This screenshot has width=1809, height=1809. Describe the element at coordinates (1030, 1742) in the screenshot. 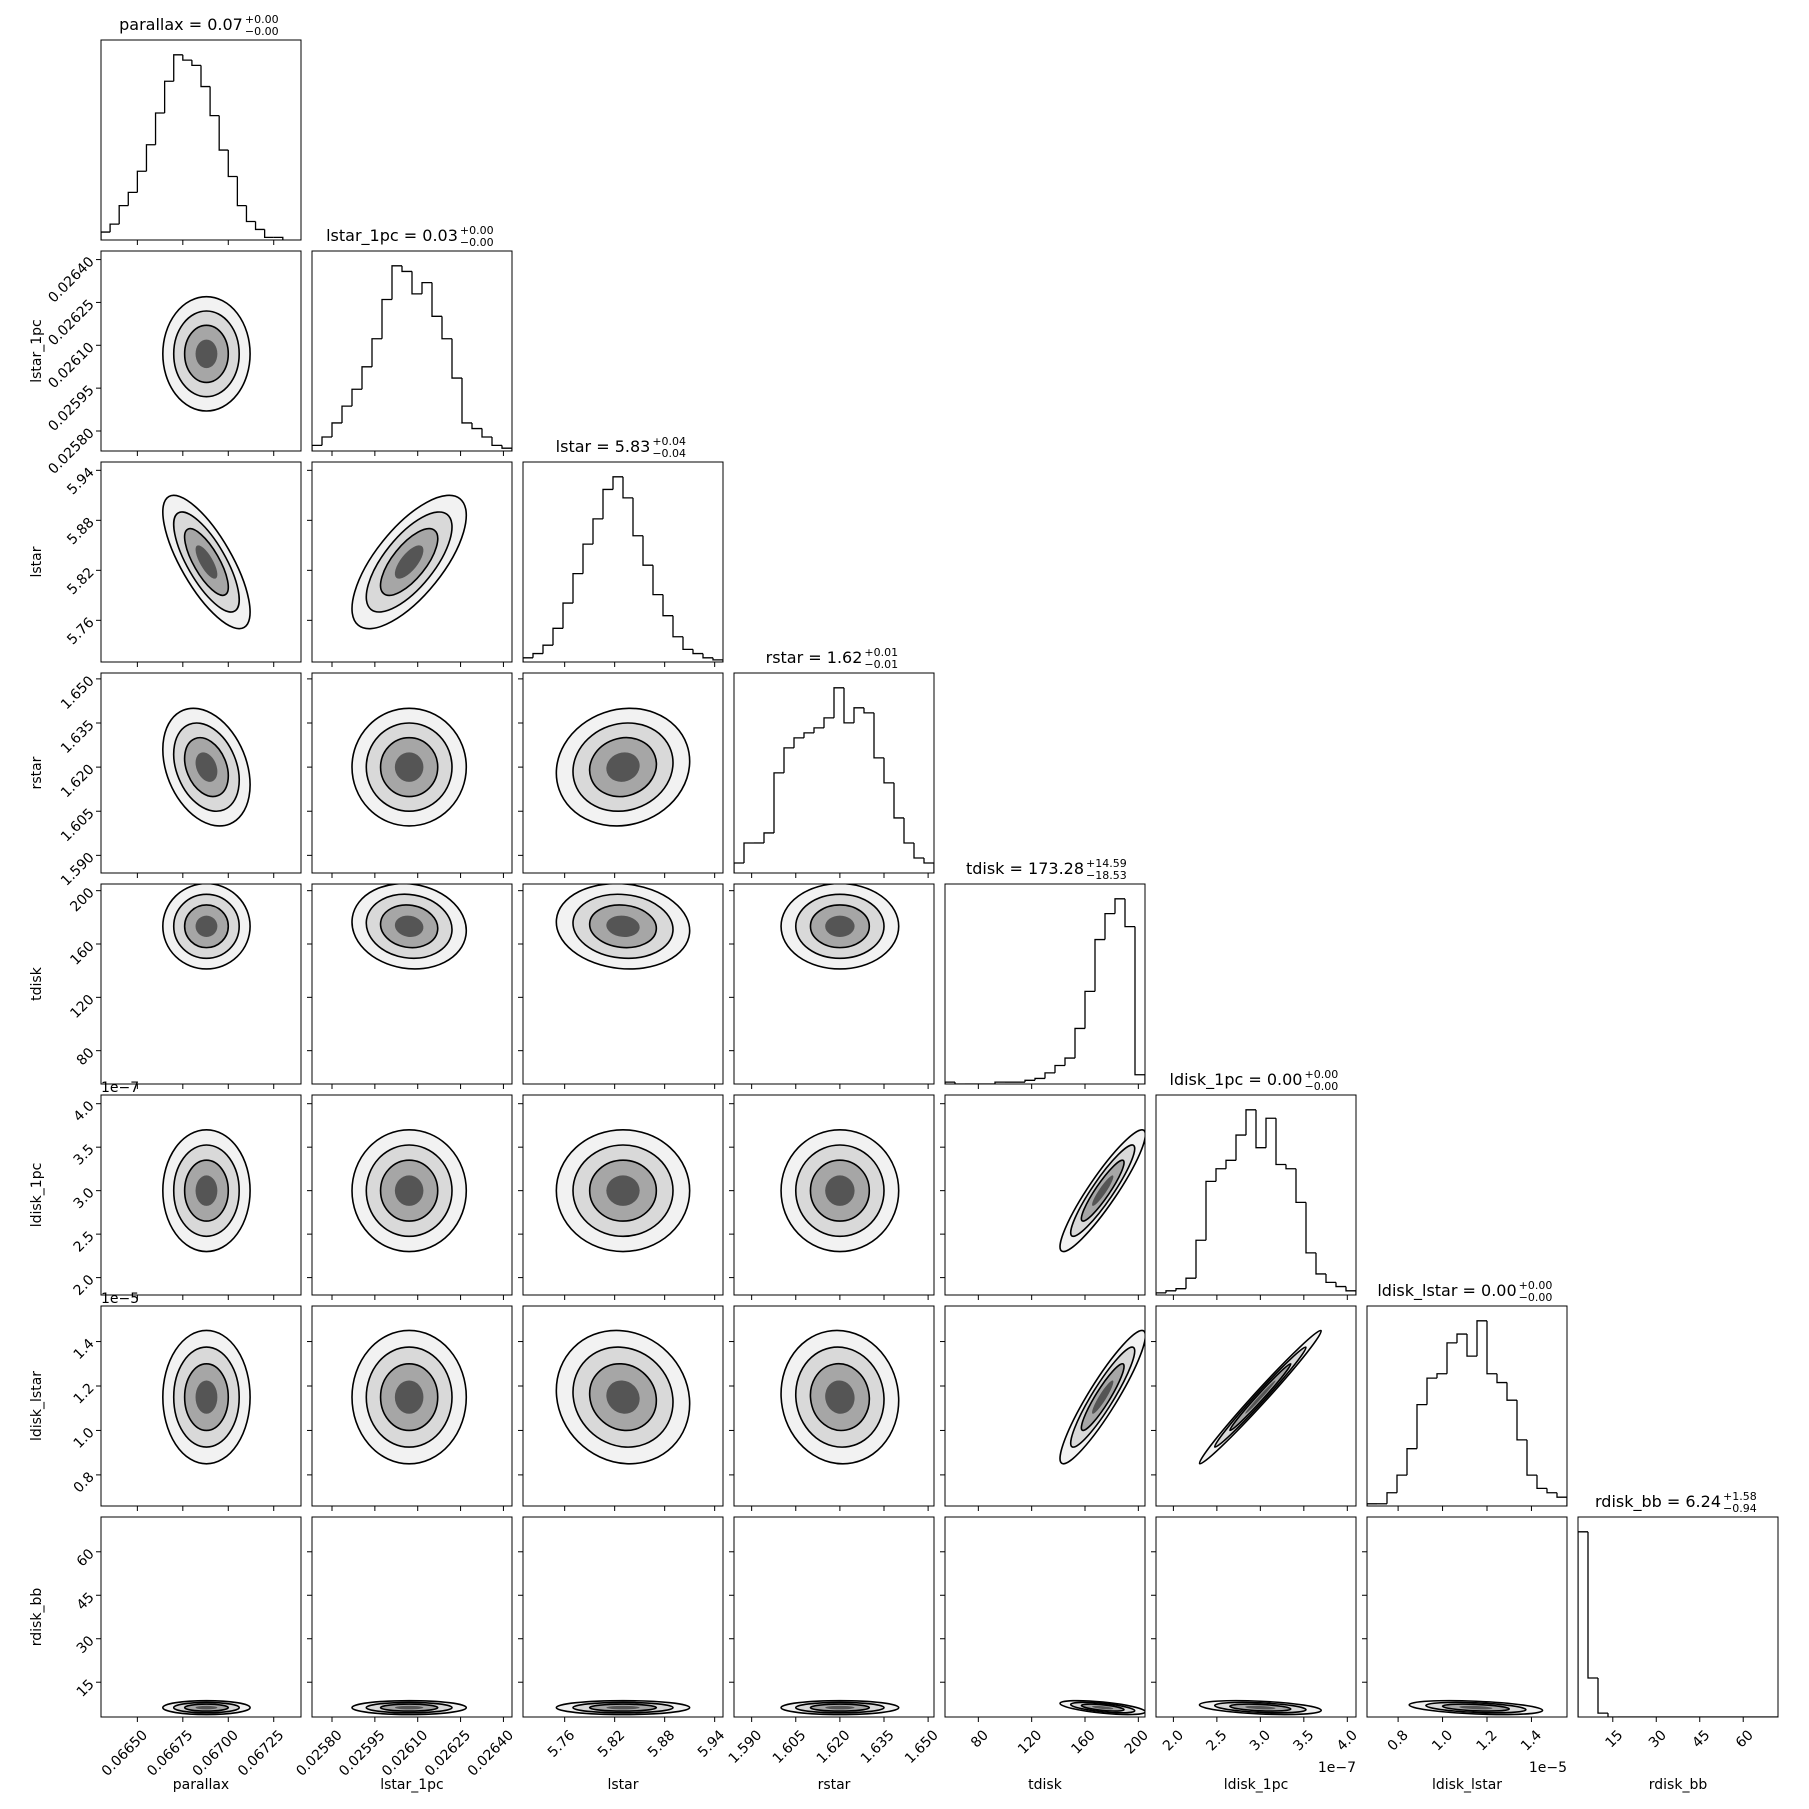

I see `x-tick-label: 120` at that location.